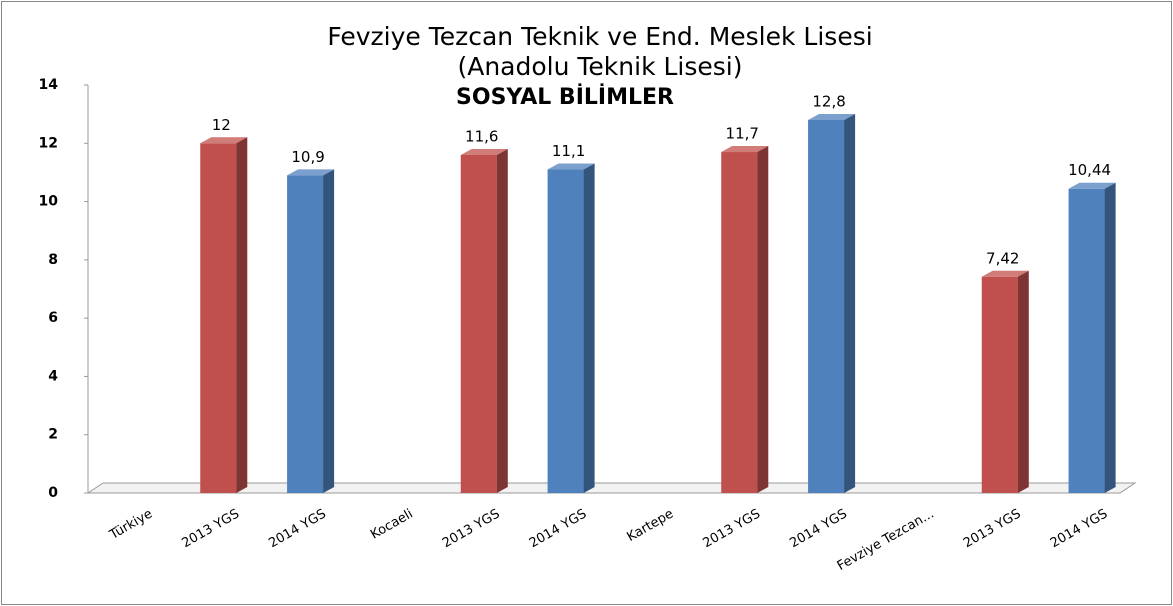 The width and height of the screenshot is (1173, 606). What do you see at coordinates (48, 143) in the screenshot?
I see `y-tick-label: 12` at bounding box center [48, 143].